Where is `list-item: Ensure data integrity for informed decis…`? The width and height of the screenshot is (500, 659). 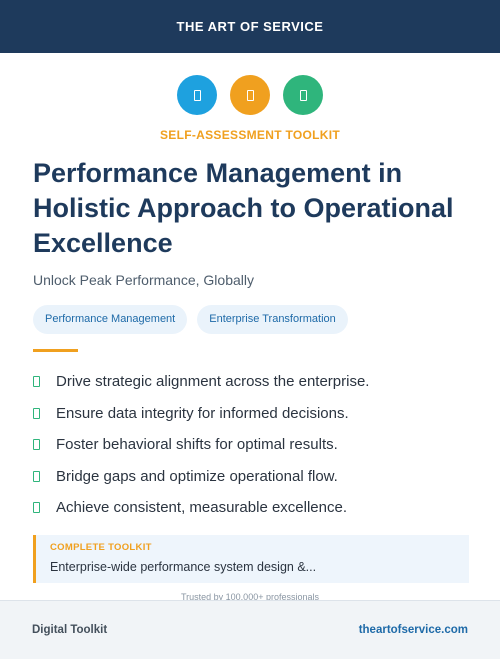 list-item: Ensure data integrity for informed decis… is located at coordinates (201, 414).